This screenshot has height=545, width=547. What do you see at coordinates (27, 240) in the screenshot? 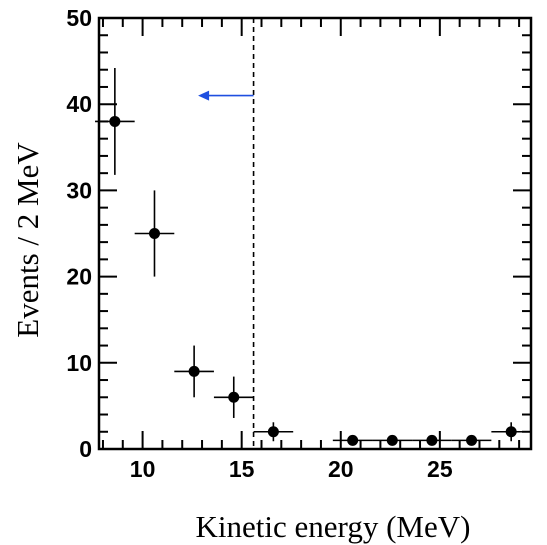
I see `y-axis-title: Events / 2 MeV` at bounding box center [27, 240].